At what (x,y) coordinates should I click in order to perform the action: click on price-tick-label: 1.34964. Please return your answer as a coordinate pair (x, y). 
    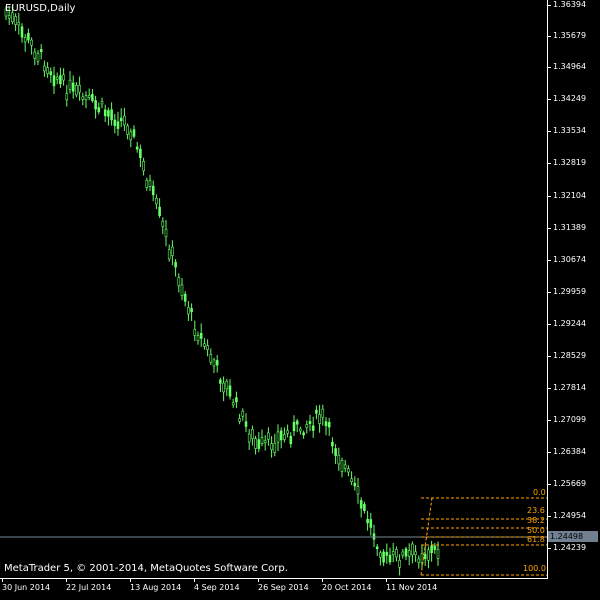
    Looking at the image, I should click on (570, 66).